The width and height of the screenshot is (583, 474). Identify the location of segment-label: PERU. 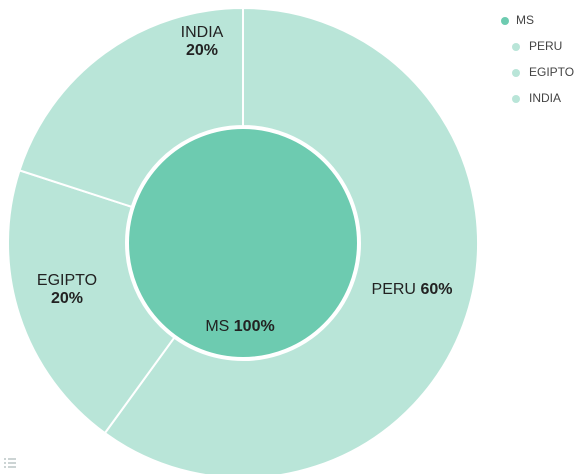
(394, 289).